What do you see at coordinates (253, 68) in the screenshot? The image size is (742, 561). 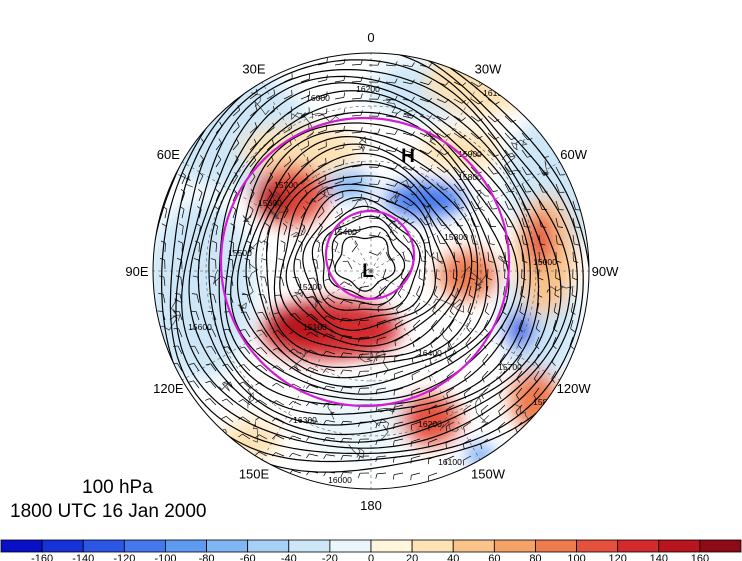 I see `longitude-label: 30E` at bounding box center [253, 68].